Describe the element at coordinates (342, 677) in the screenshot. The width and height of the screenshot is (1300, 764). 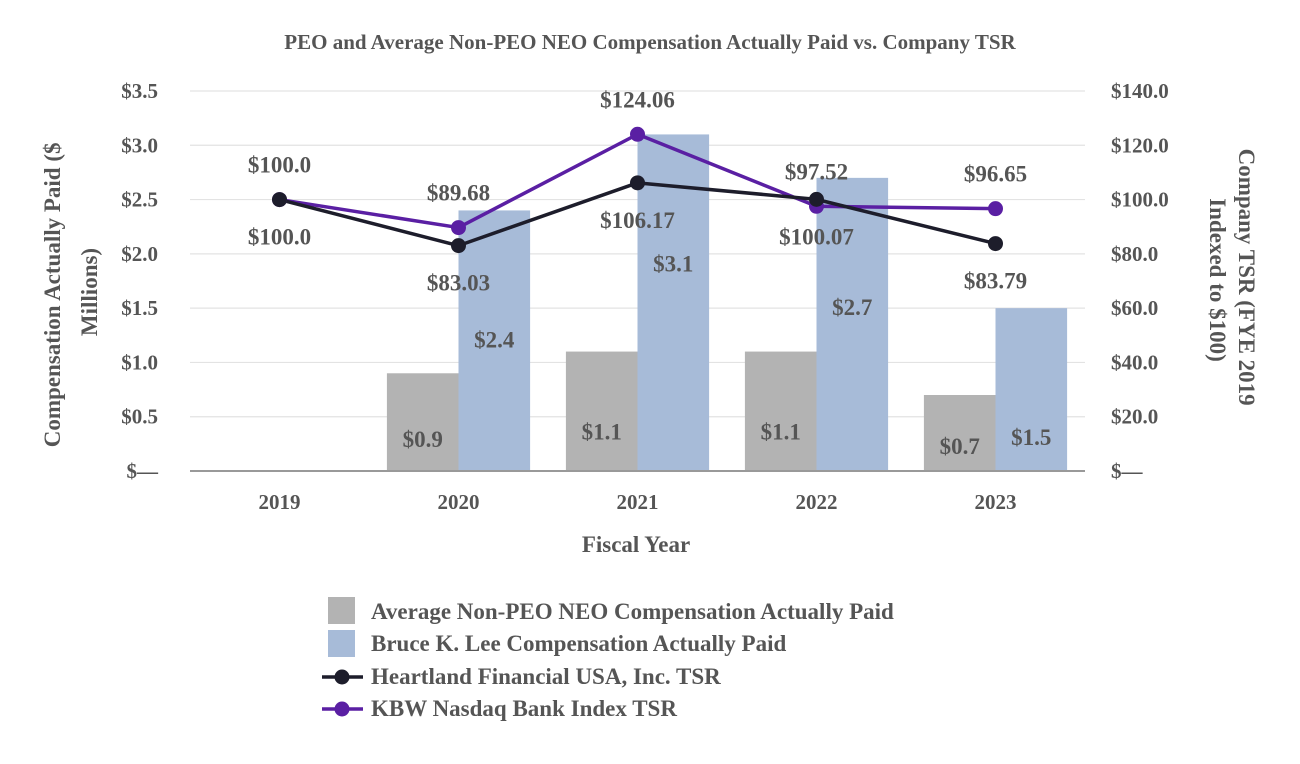
I see `legend-marker-heartland` at that location.